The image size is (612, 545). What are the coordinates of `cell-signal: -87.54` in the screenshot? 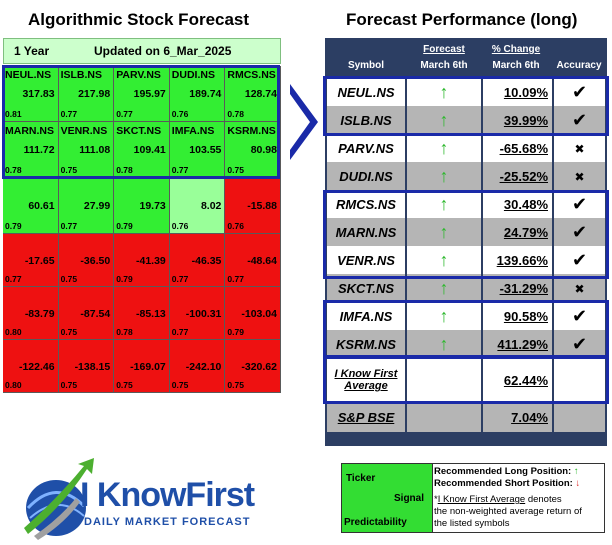 It's located at (95, 313).